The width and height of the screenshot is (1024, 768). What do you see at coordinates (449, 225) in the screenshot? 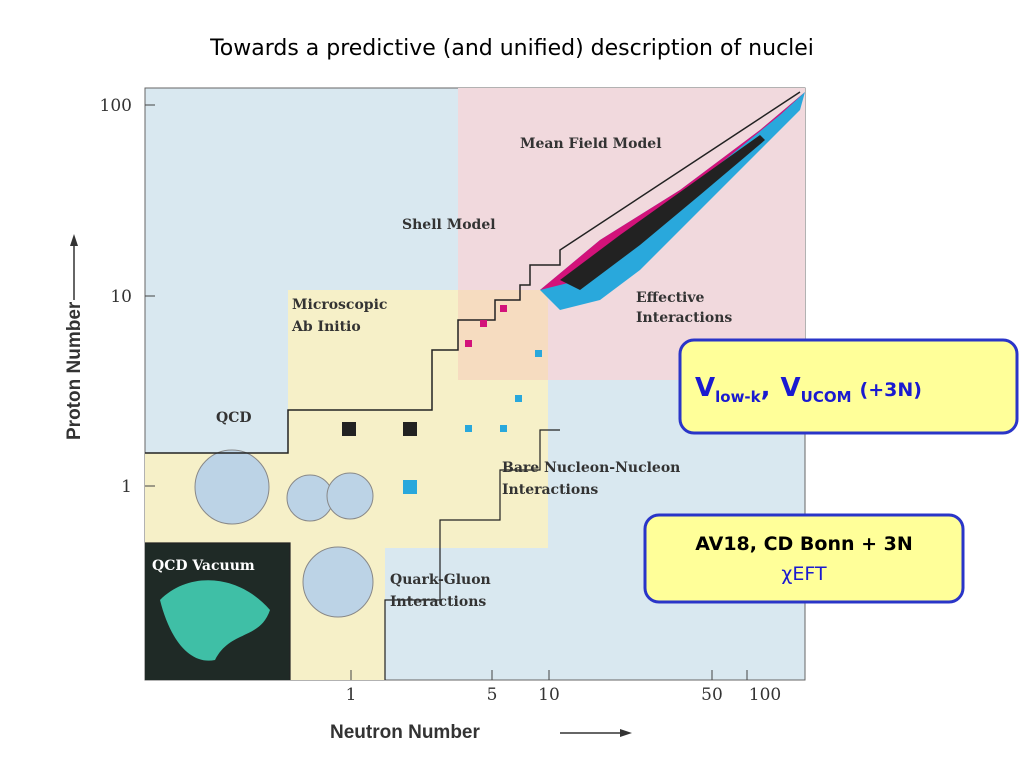
I see `region-label: Shell Model` at bounding box center [449, 225].